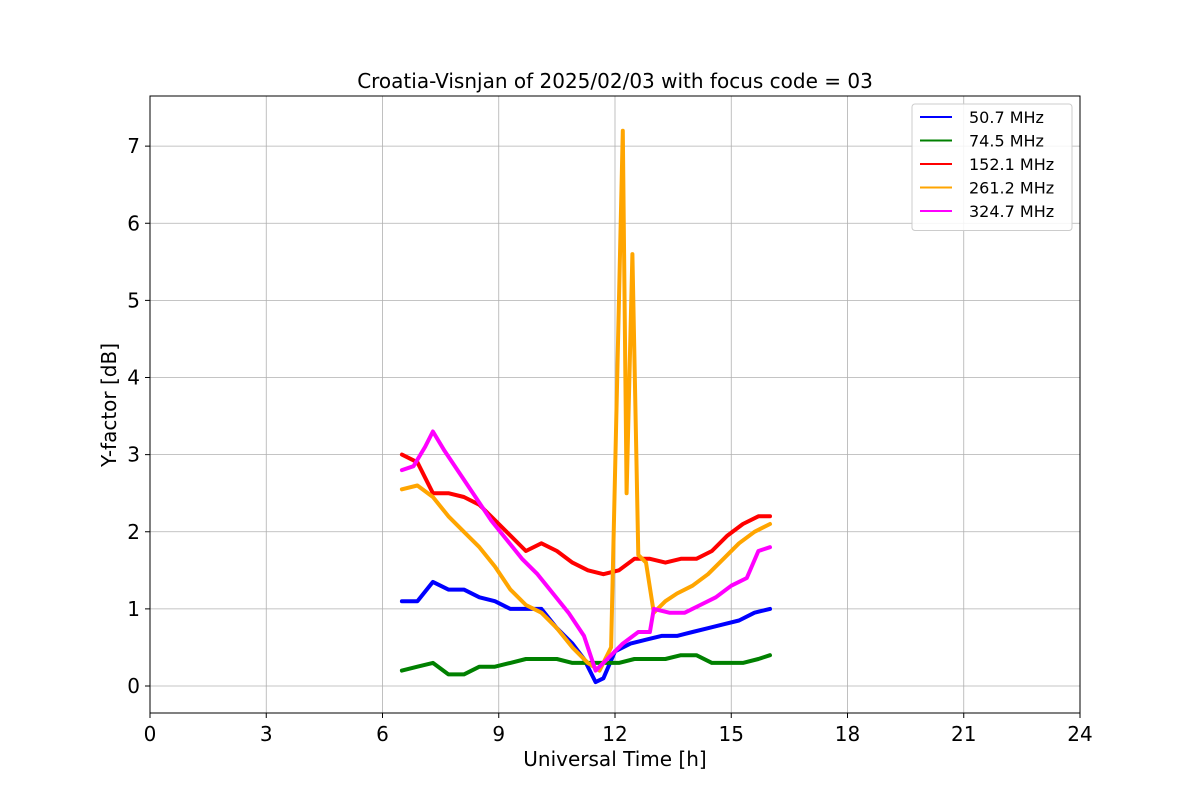  I want to click on x-tick-label: 9, so click(498, 734).